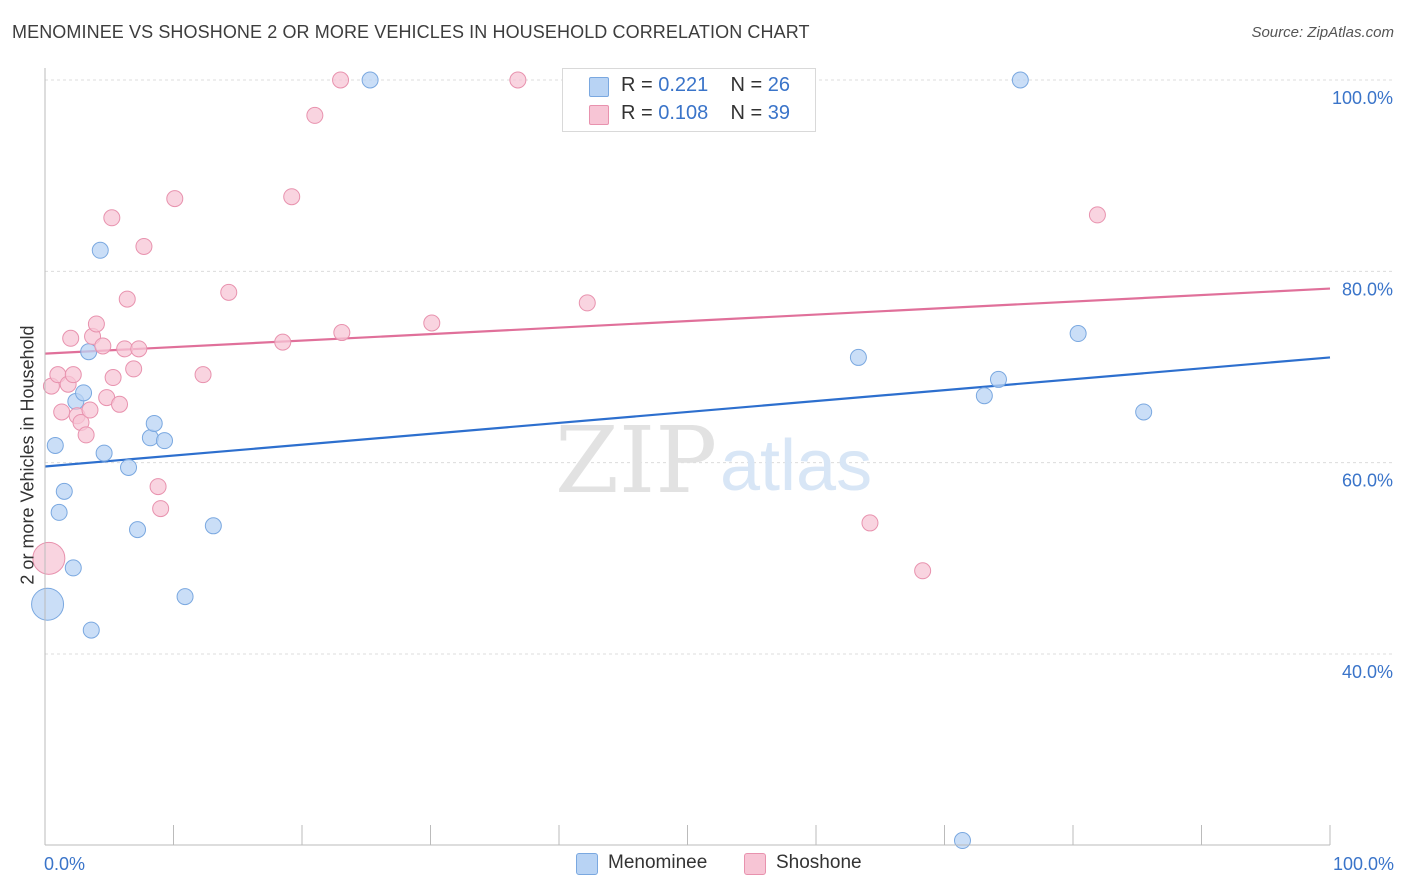 The image size is (1406, 892). What do you see at coordinates (779, 113) in the screenshot?
I see `n-value: 39` at bounding box center [779, 113].